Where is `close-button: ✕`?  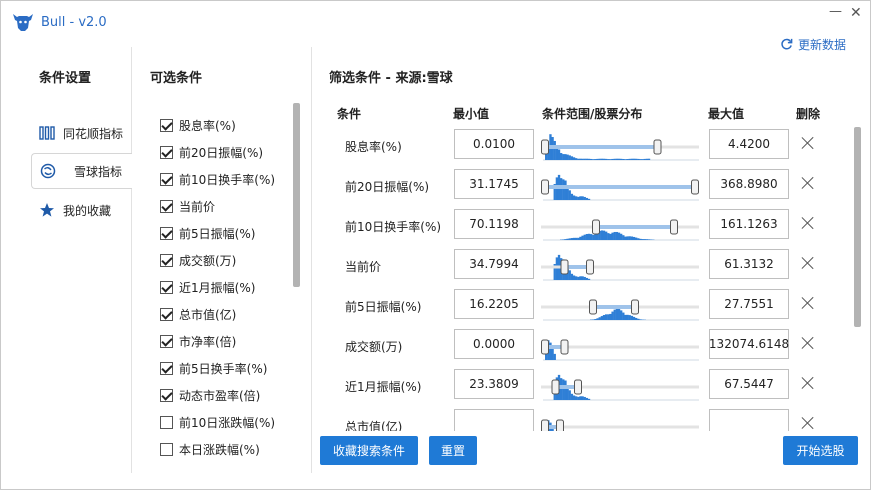 close-button: ✕ is located at coordinates (856, 13).